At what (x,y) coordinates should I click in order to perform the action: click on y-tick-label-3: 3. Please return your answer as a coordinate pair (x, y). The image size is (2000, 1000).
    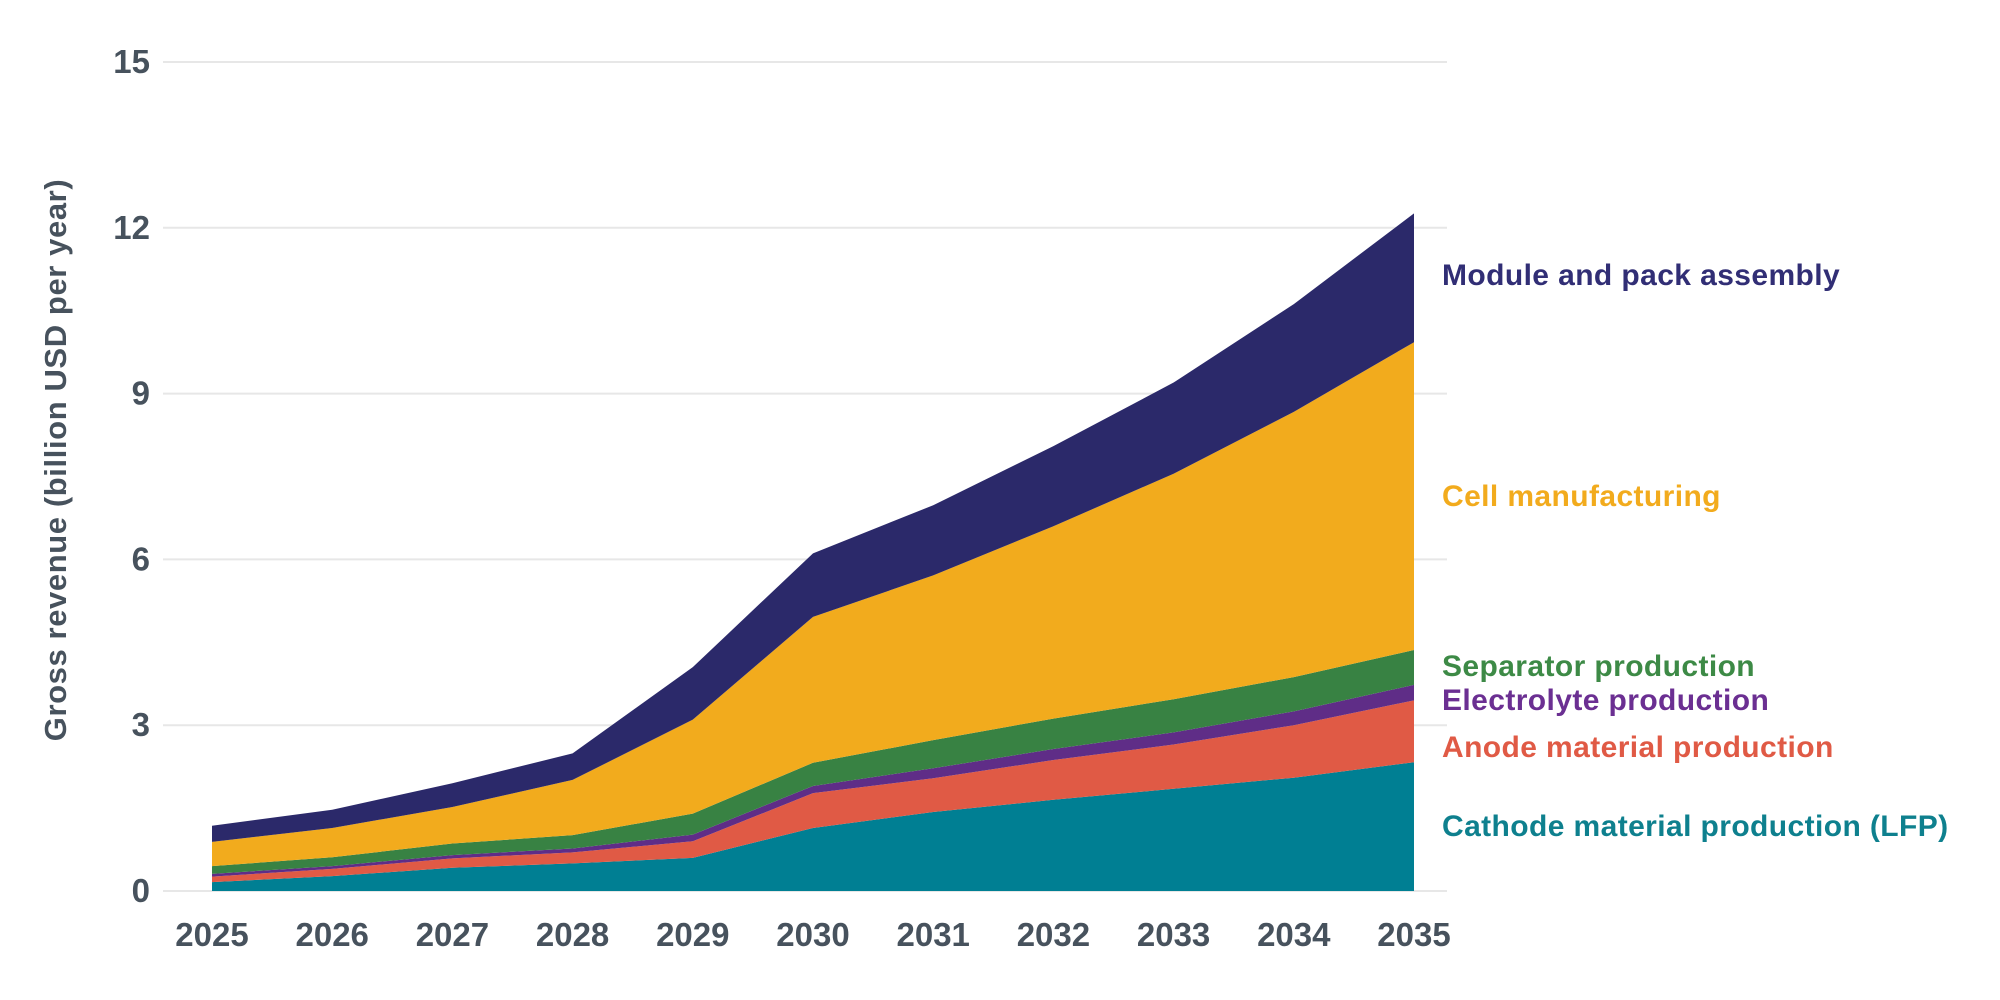
    Looking at the image, I should click on (141, 724).